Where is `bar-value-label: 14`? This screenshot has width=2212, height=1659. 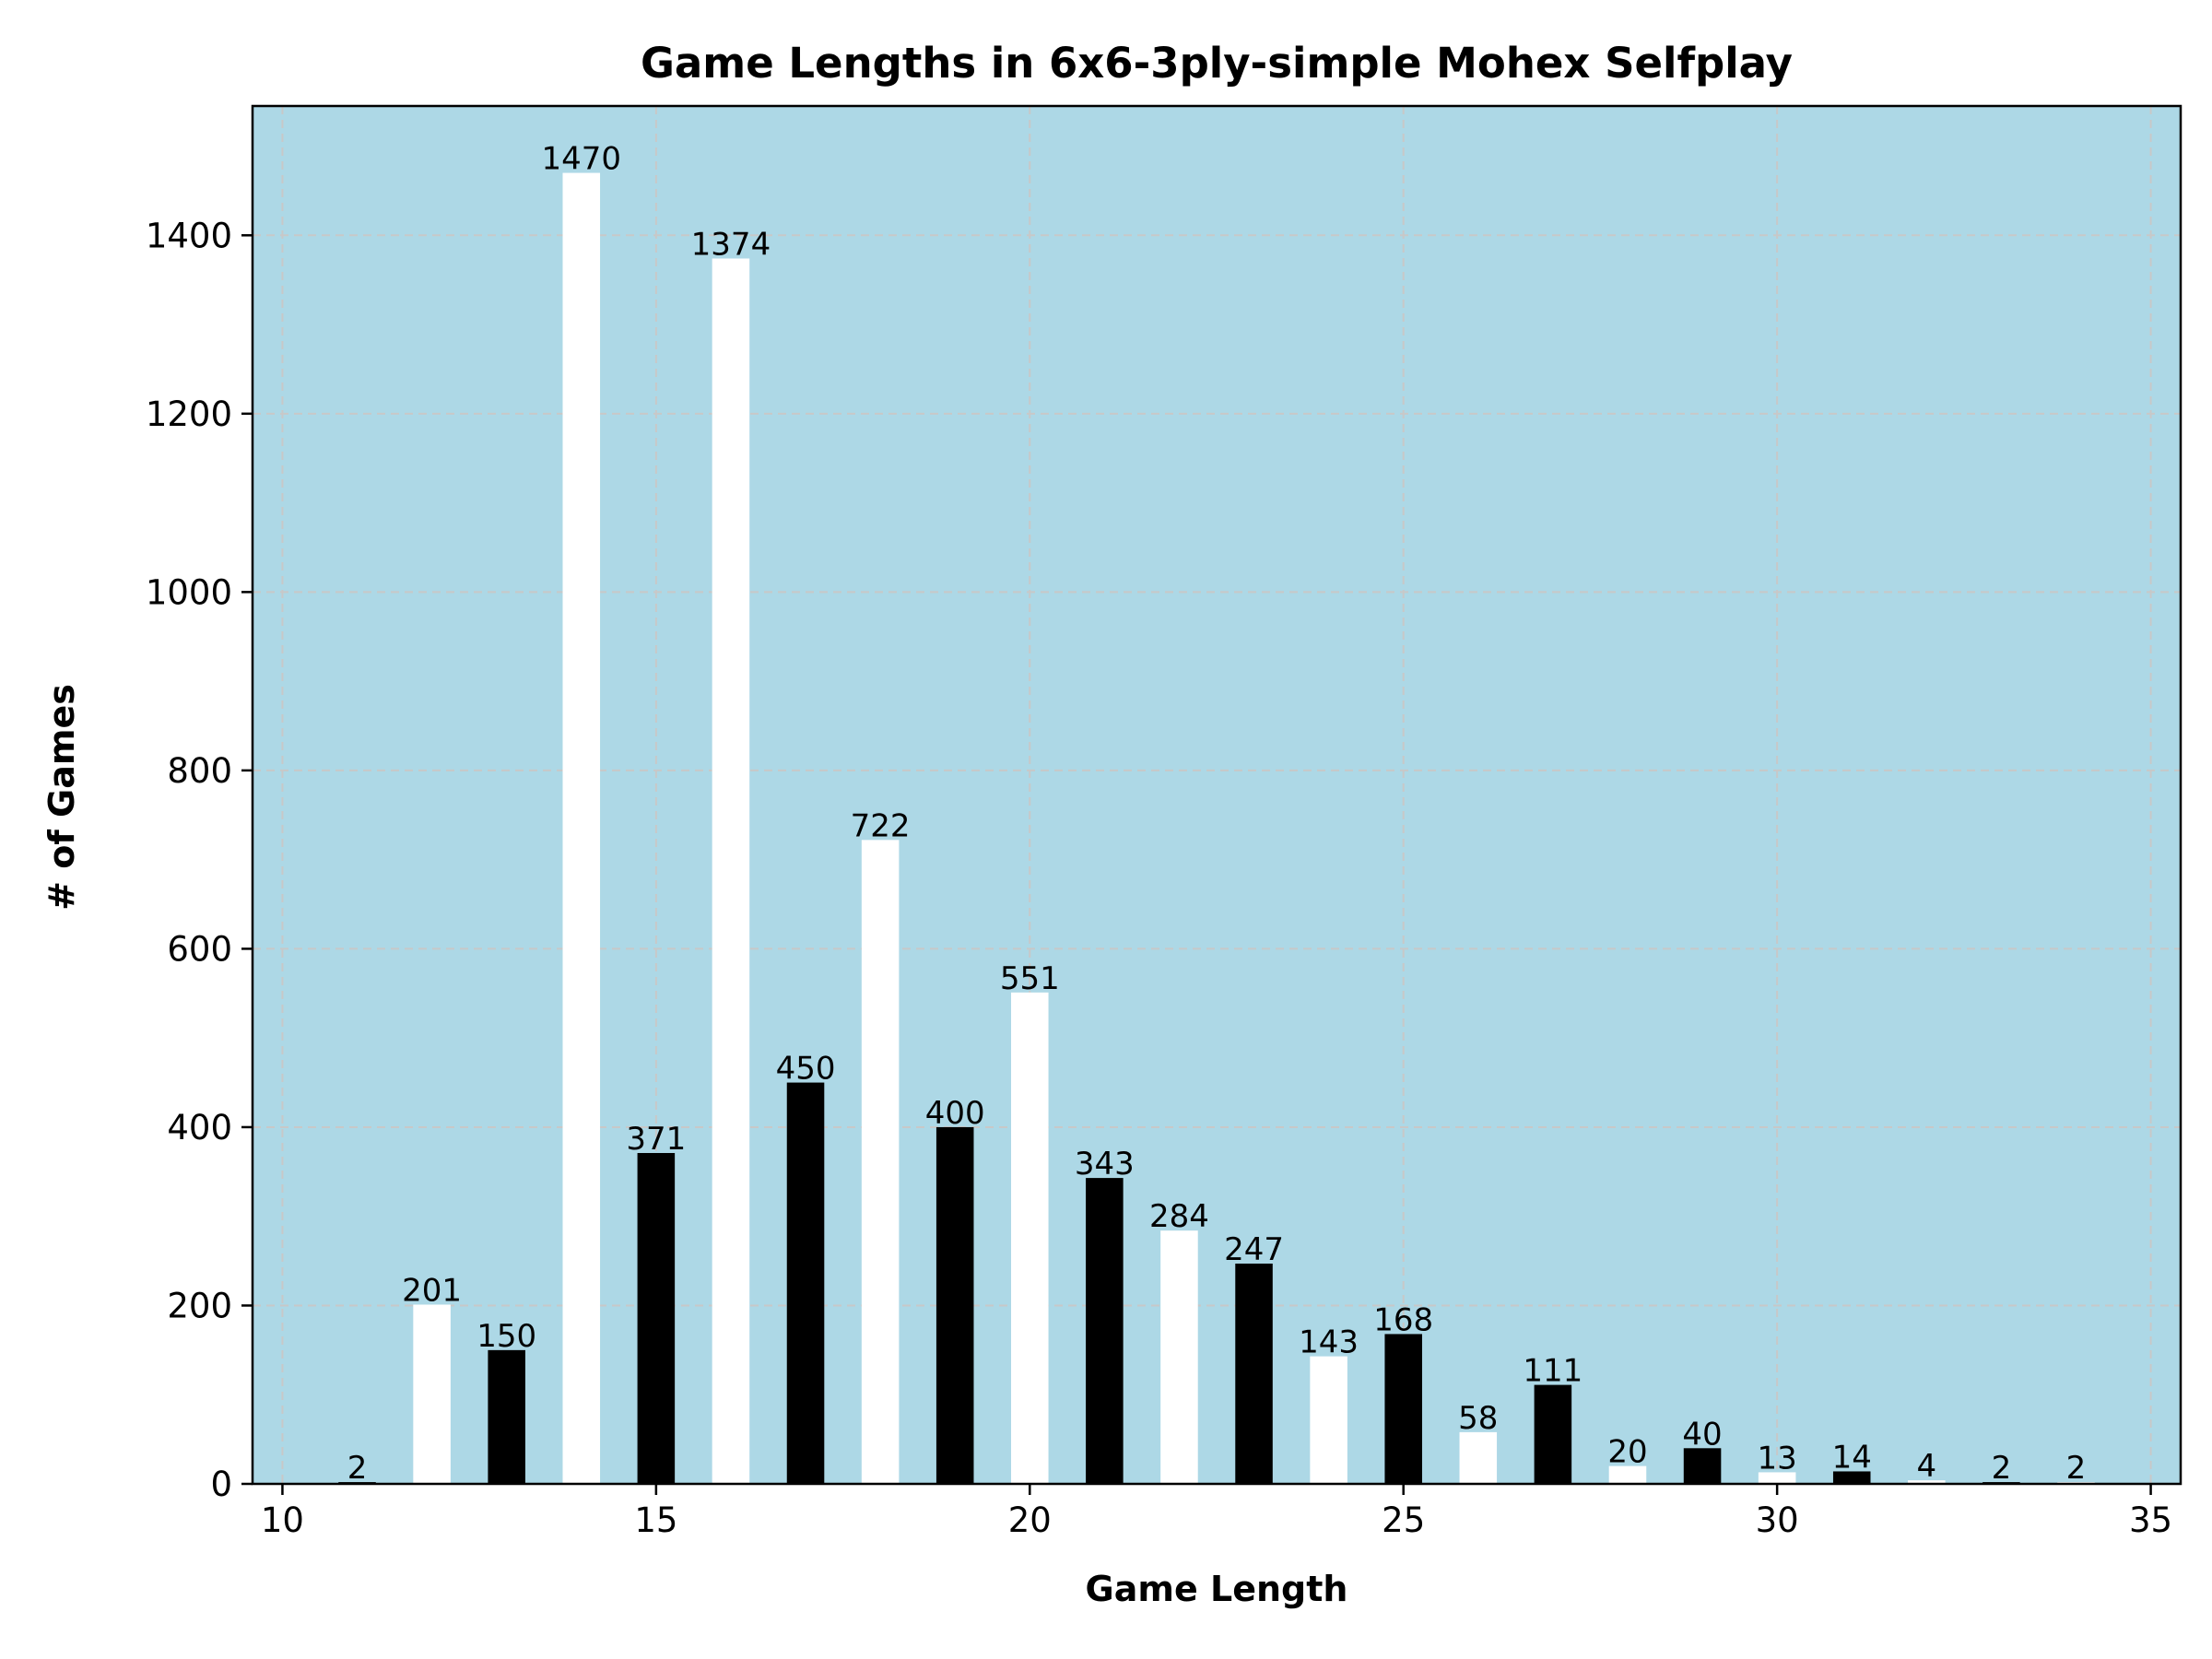 bar-value-label: 14 is located at coordinates (1852, 1457).